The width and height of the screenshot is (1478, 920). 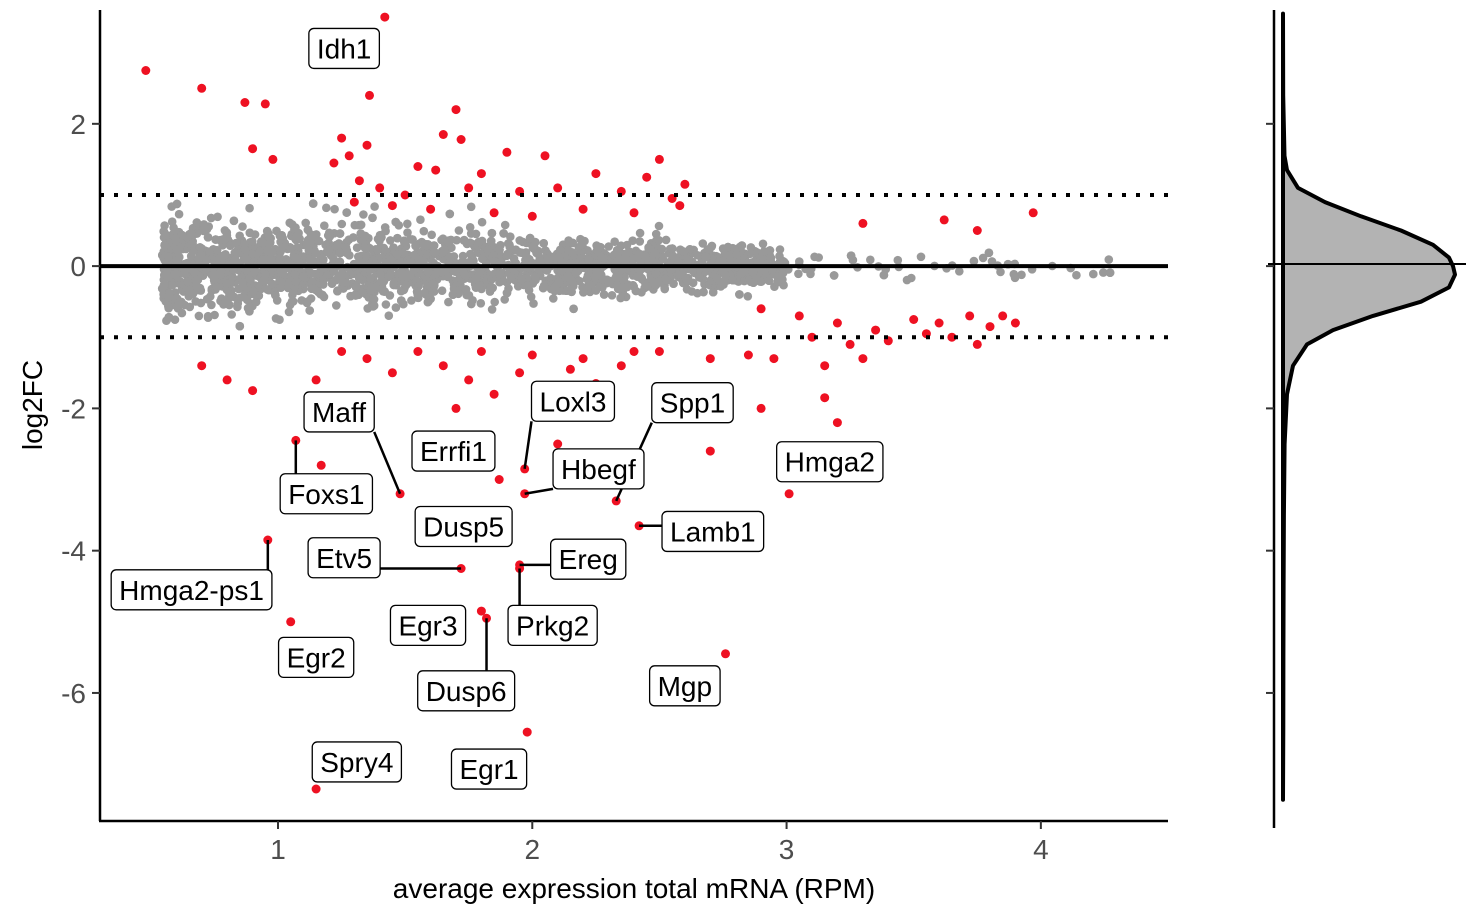 What do you see at coordinates (685, 686) in the screenshot?
I see `gene-label-text: Mgp` at bounding box center [685, 686].